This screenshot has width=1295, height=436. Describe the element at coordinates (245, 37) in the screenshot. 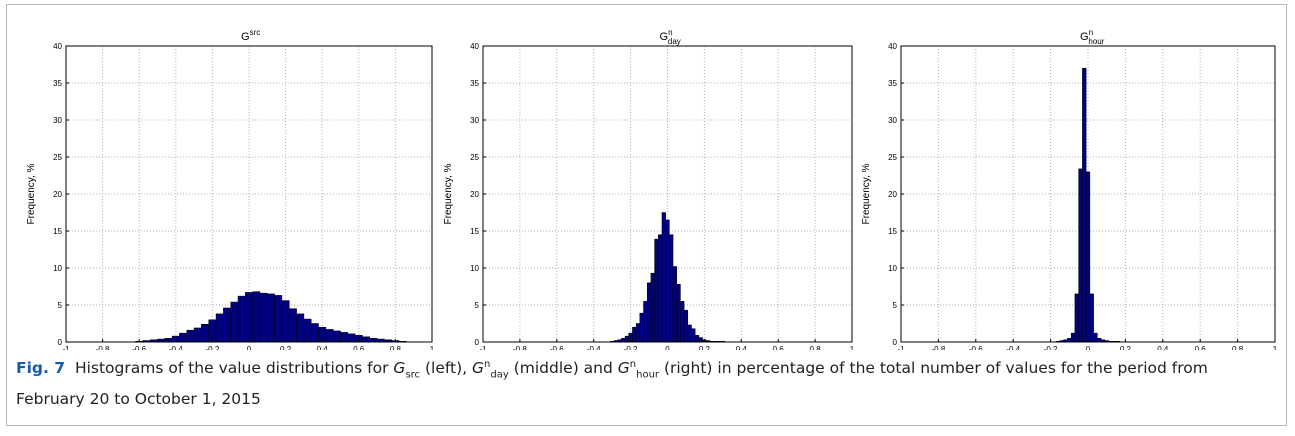

I see `chart-title-base: G` at that location.